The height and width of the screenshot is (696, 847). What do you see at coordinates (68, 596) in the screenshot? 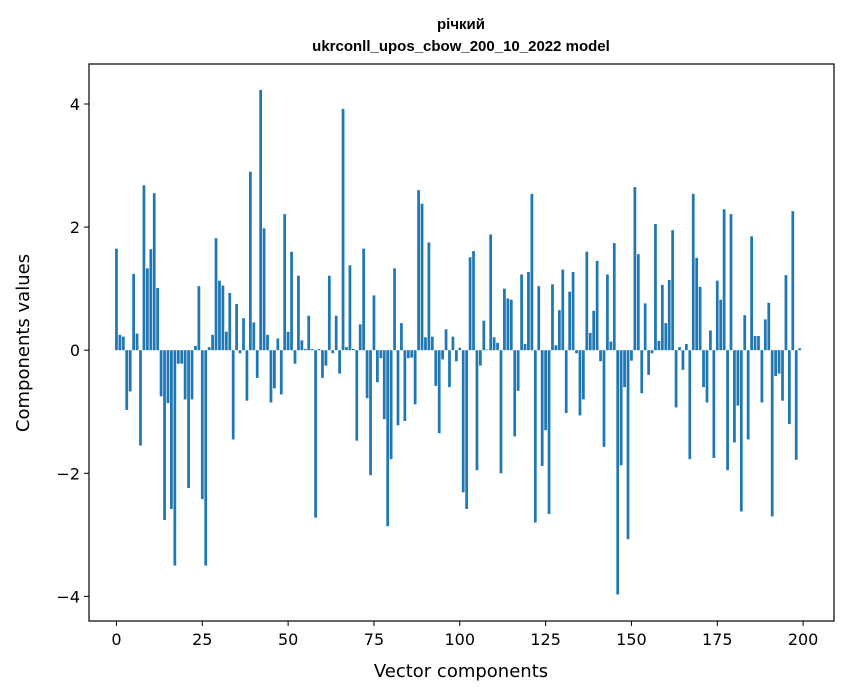
I see `y-tick-label: −4` at bounding box center [68, 596].